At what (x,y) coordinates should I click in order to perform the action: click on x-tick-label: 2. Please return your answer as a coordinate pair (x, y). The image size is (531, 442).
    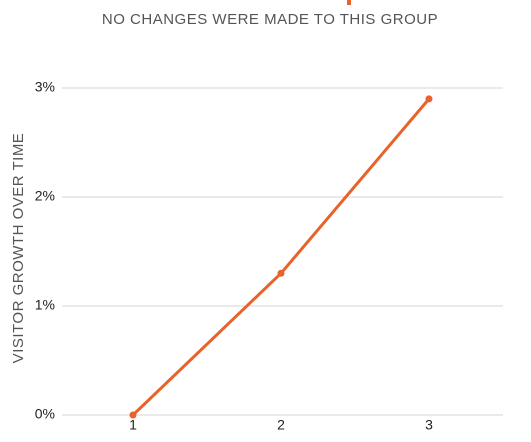
    Looking at the image, I should click on (281, 425).